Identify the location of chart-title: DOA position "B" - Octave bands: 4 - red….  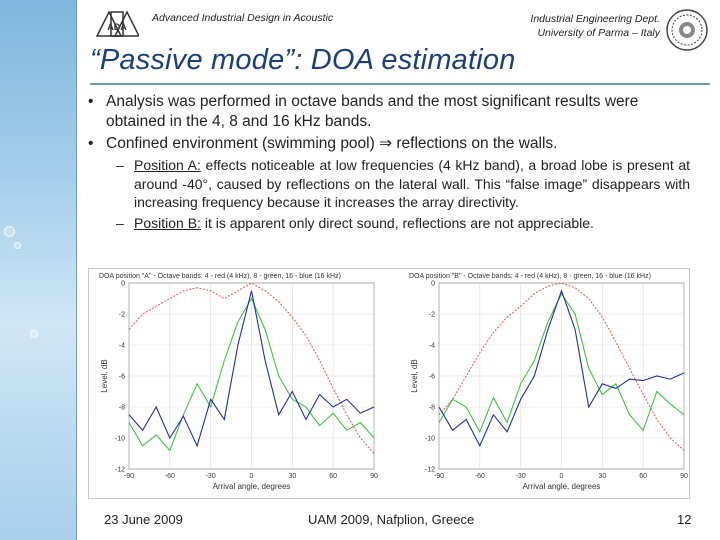
(530, 276).